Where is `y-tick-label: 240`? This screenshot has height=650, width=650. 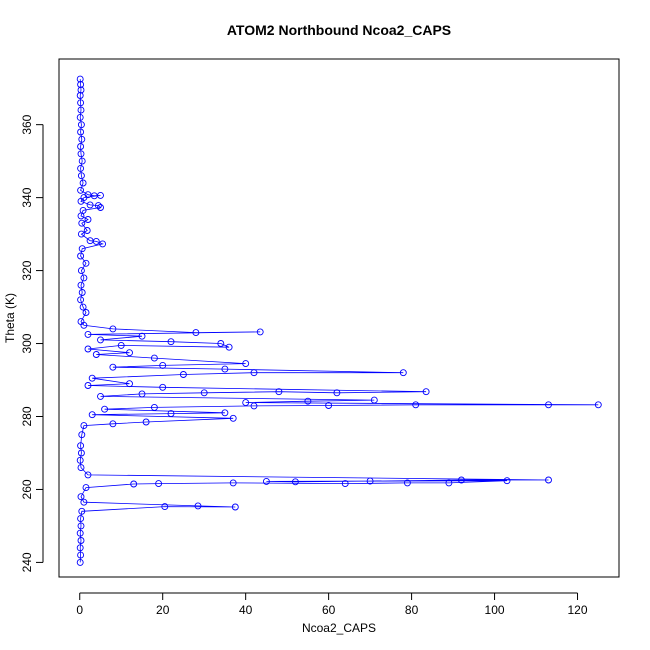
y-tick-label: 240 is located at coordinates (27, 562).